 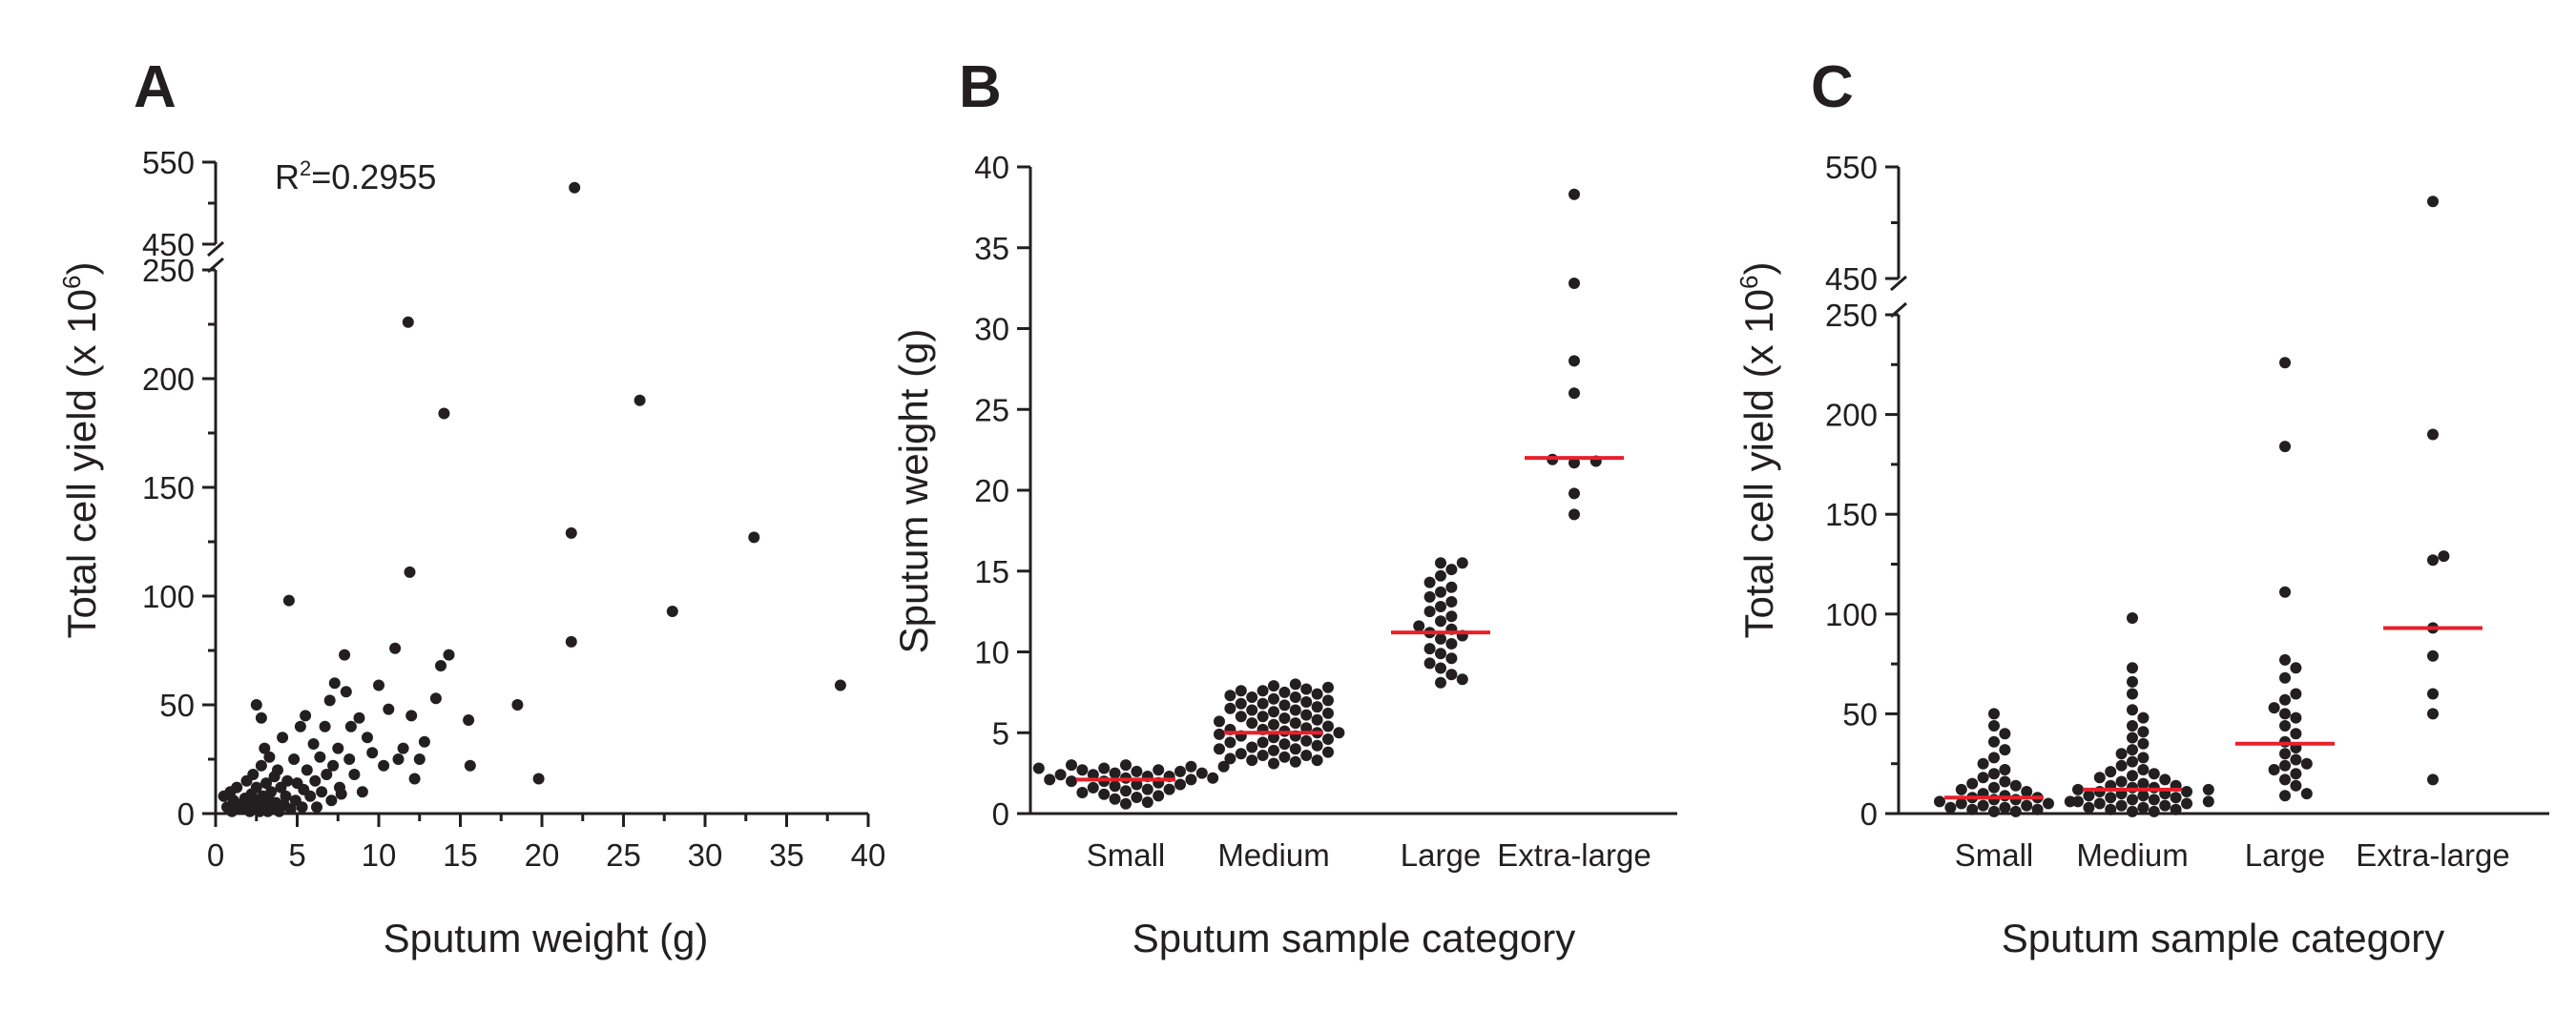 I want to click on panel-b-x-tick-label: Small, so click(x=1126, y=855).